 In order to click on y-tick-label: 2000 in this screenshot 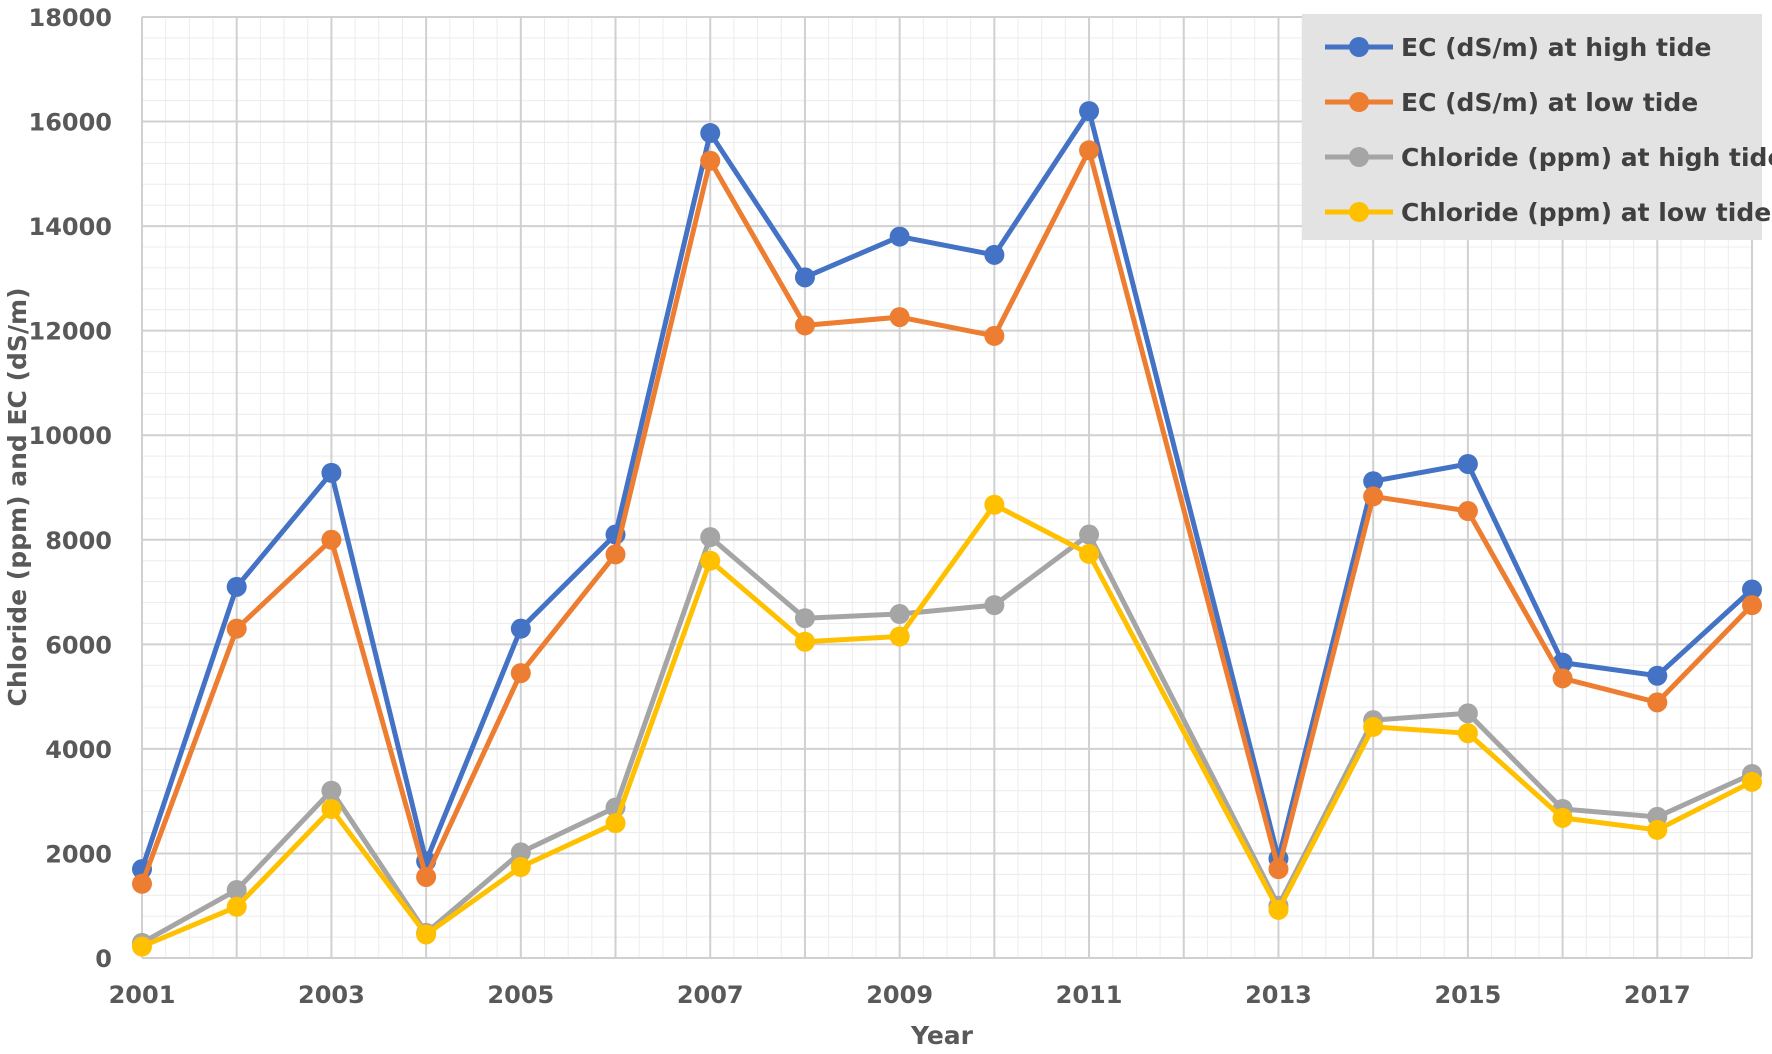, I will do `click(78, 854)`.